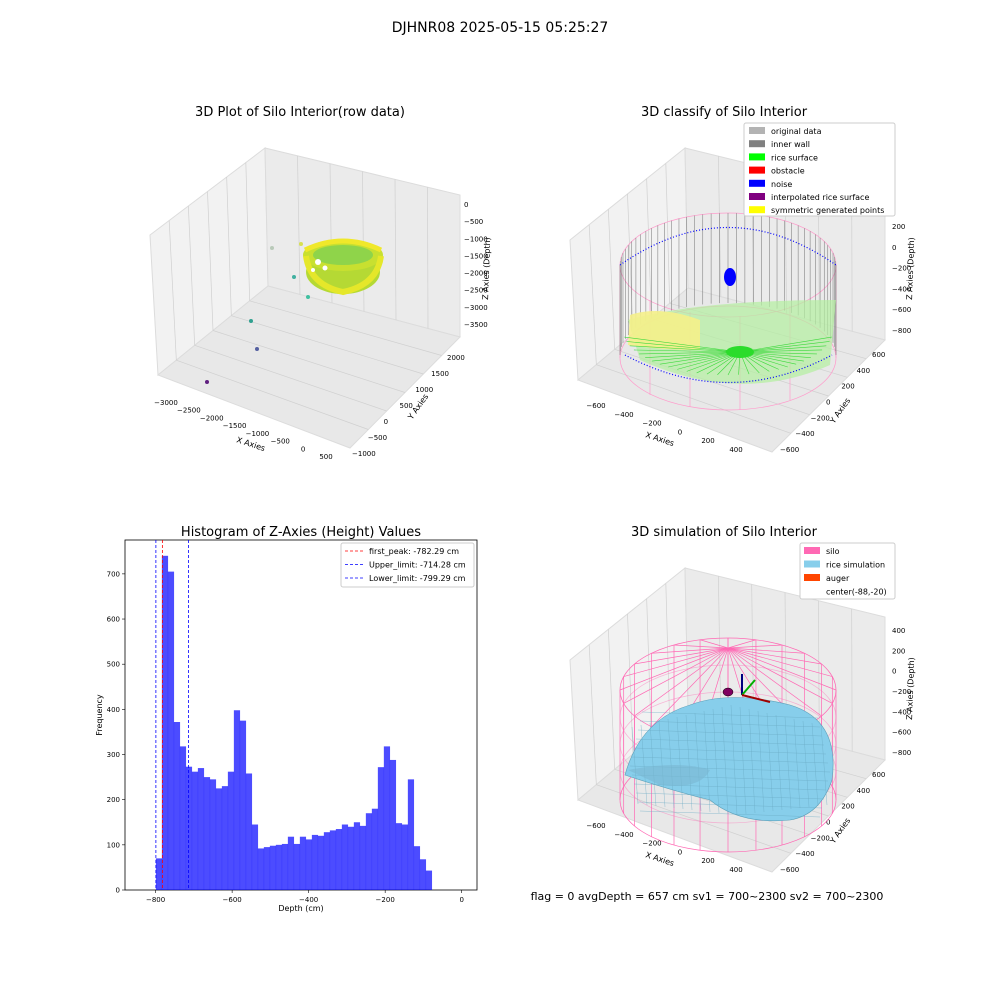 Image resolution: width=1000 pixels, height=1000 pixels. I want to click on panel4-ytick: 0, so click(828, 823).